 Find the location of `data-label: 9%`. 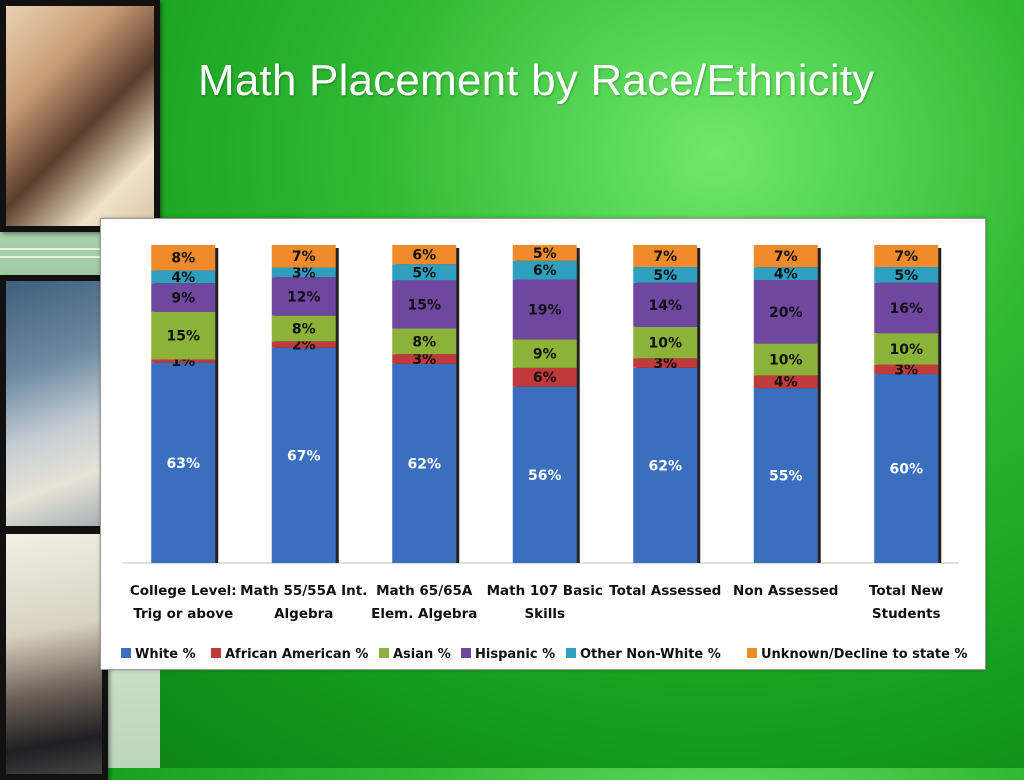

data-label: 9% is located at coordinates (545, 355).